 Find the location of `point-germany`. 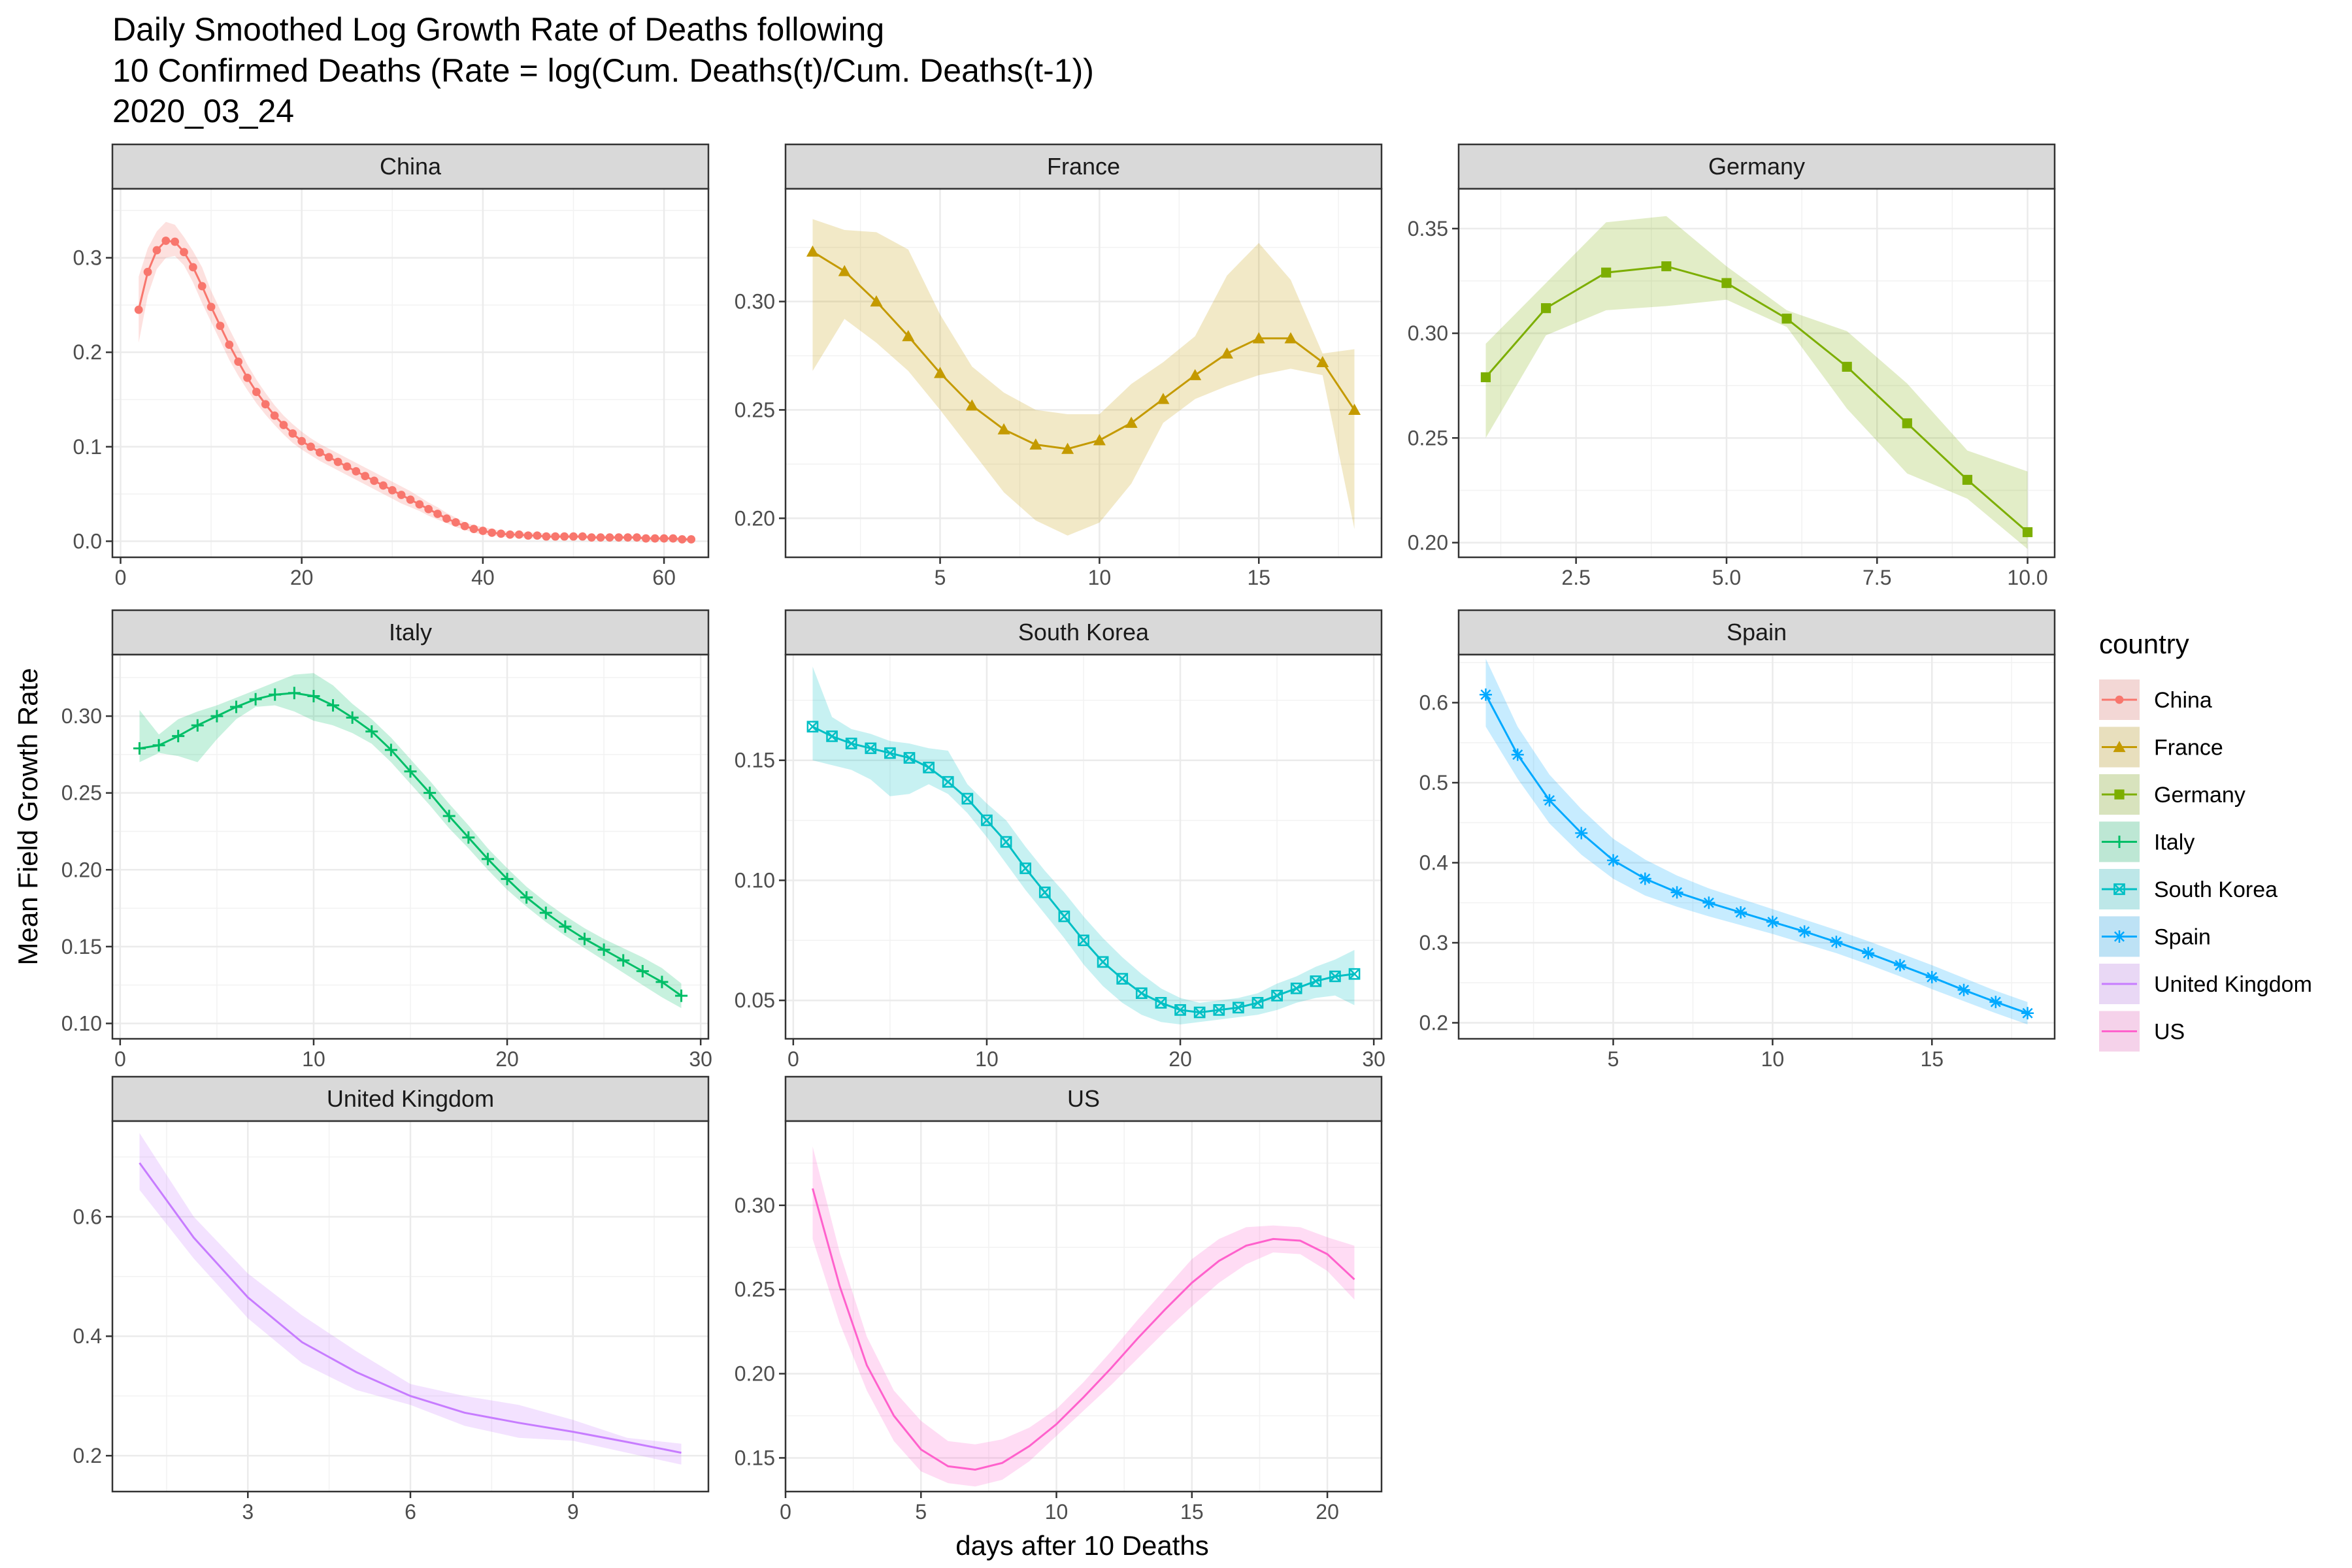

point-germany is located at coordinates (1847, 366).